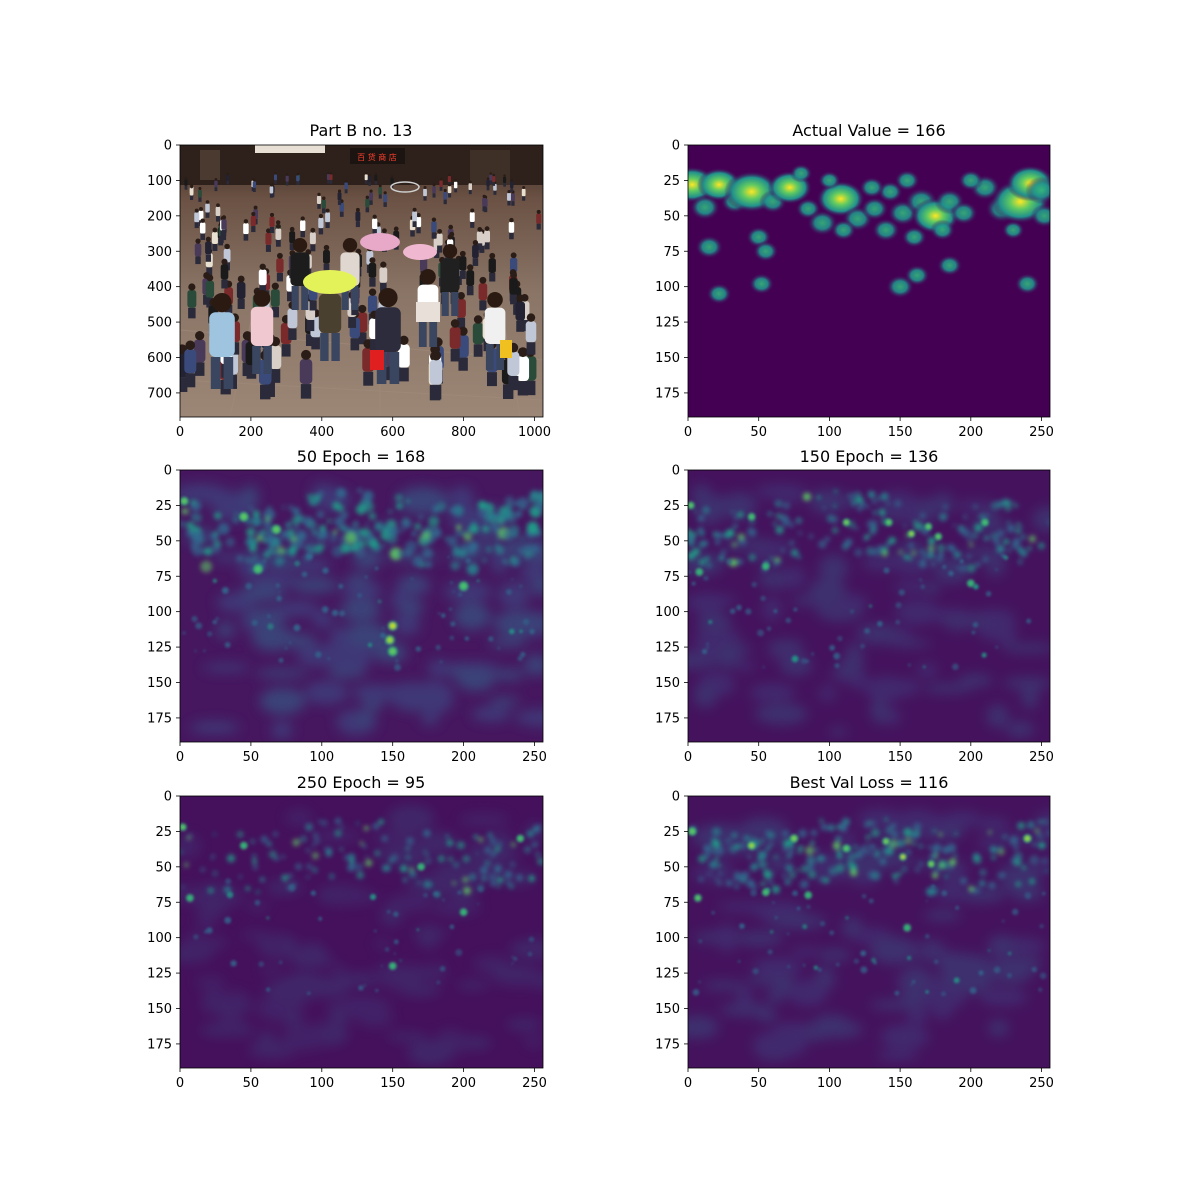 This screenshot has width=1200, height=1200. What do you see at coordinates (377, 157) in the screenshot?
I see `shop-sign: 百 货 商 店` at bounding box center [377, 157].